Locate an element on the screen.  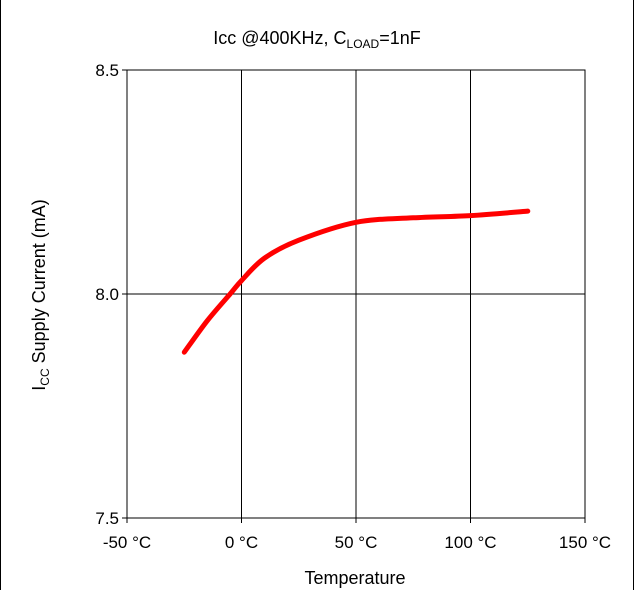
y-tick-label: 8.5 is located at coordinates (107, 70).